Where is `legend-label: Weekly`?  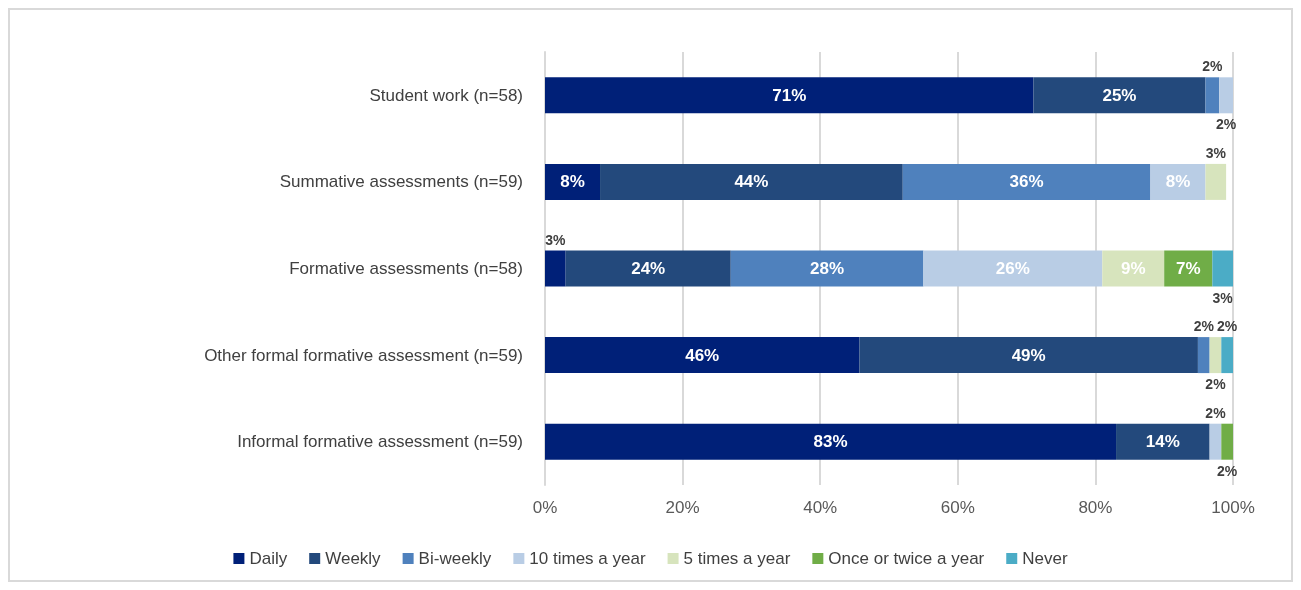
legend-label: Weekly is located at coordinates (353, 558).